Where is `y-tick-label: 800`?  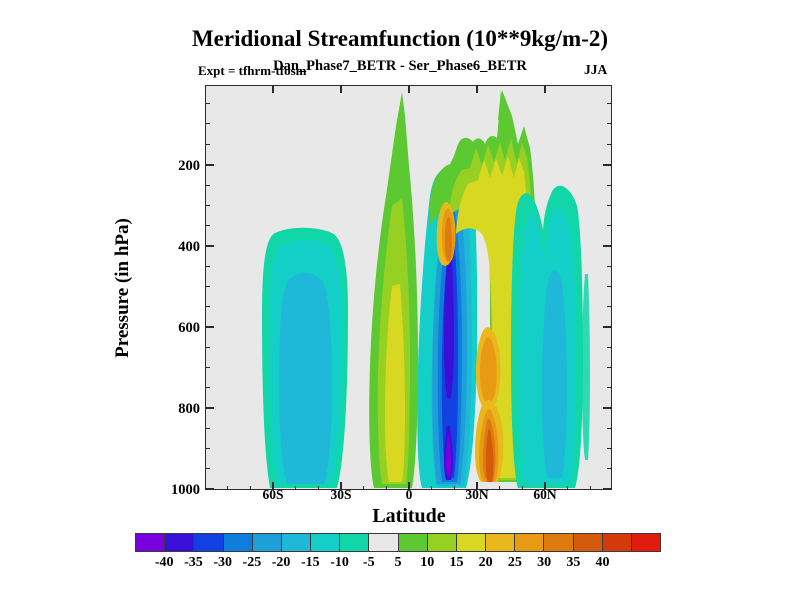
y-tick-label: 800 is located at coordinates (189, 409).